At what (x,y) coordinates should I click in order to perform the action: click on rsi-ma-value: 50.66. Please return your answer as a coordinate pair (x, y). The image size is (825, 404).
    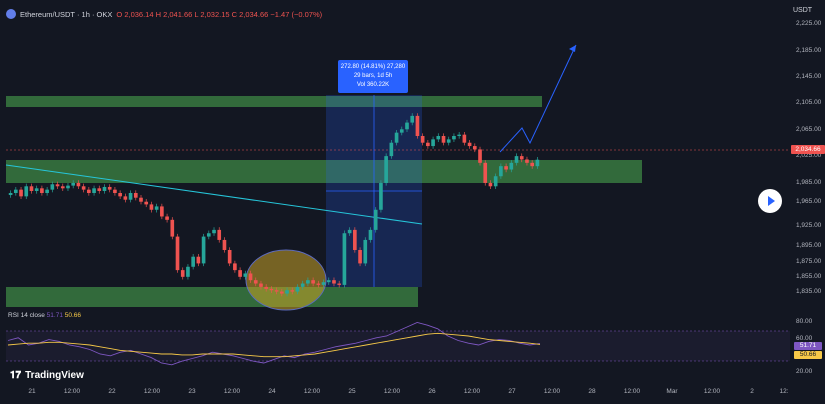
    Looking at the image, I should click on (73, 315).